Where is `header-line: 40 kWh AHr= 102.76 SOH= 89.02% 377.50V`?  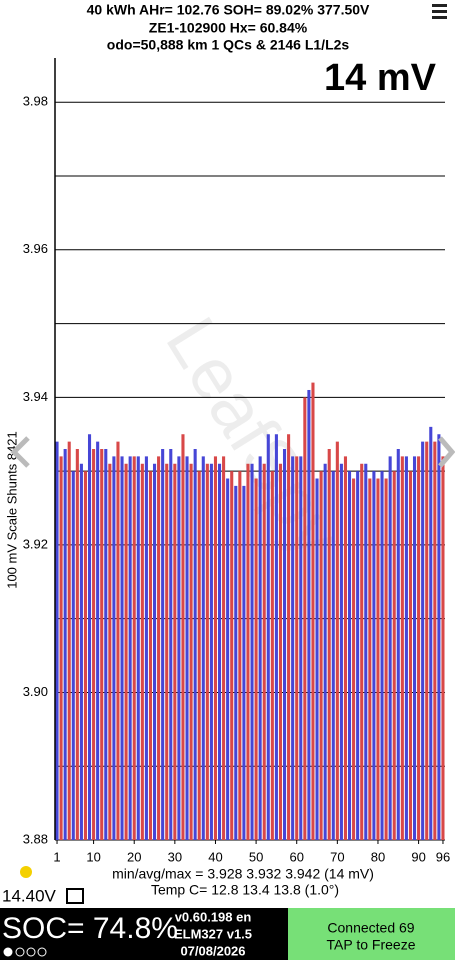
header-line: 40 kWh AHr= 102.76 SOH= 89.02% 377.50V is located at coordinates (228, 10).